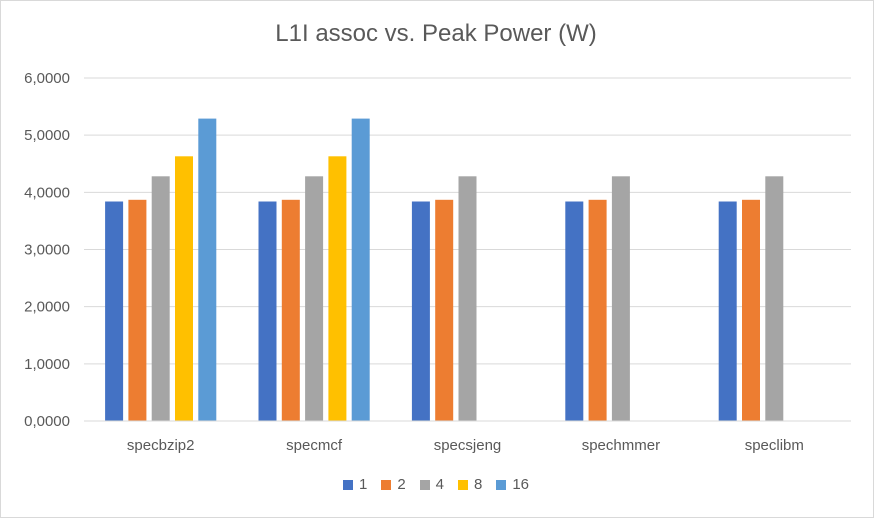 The height and width of the screenshot is (518, 874). What do you see at coordinates (393, 484) in the screenshot?
I see `legend-item: 2` at bounding box center [393, 484].